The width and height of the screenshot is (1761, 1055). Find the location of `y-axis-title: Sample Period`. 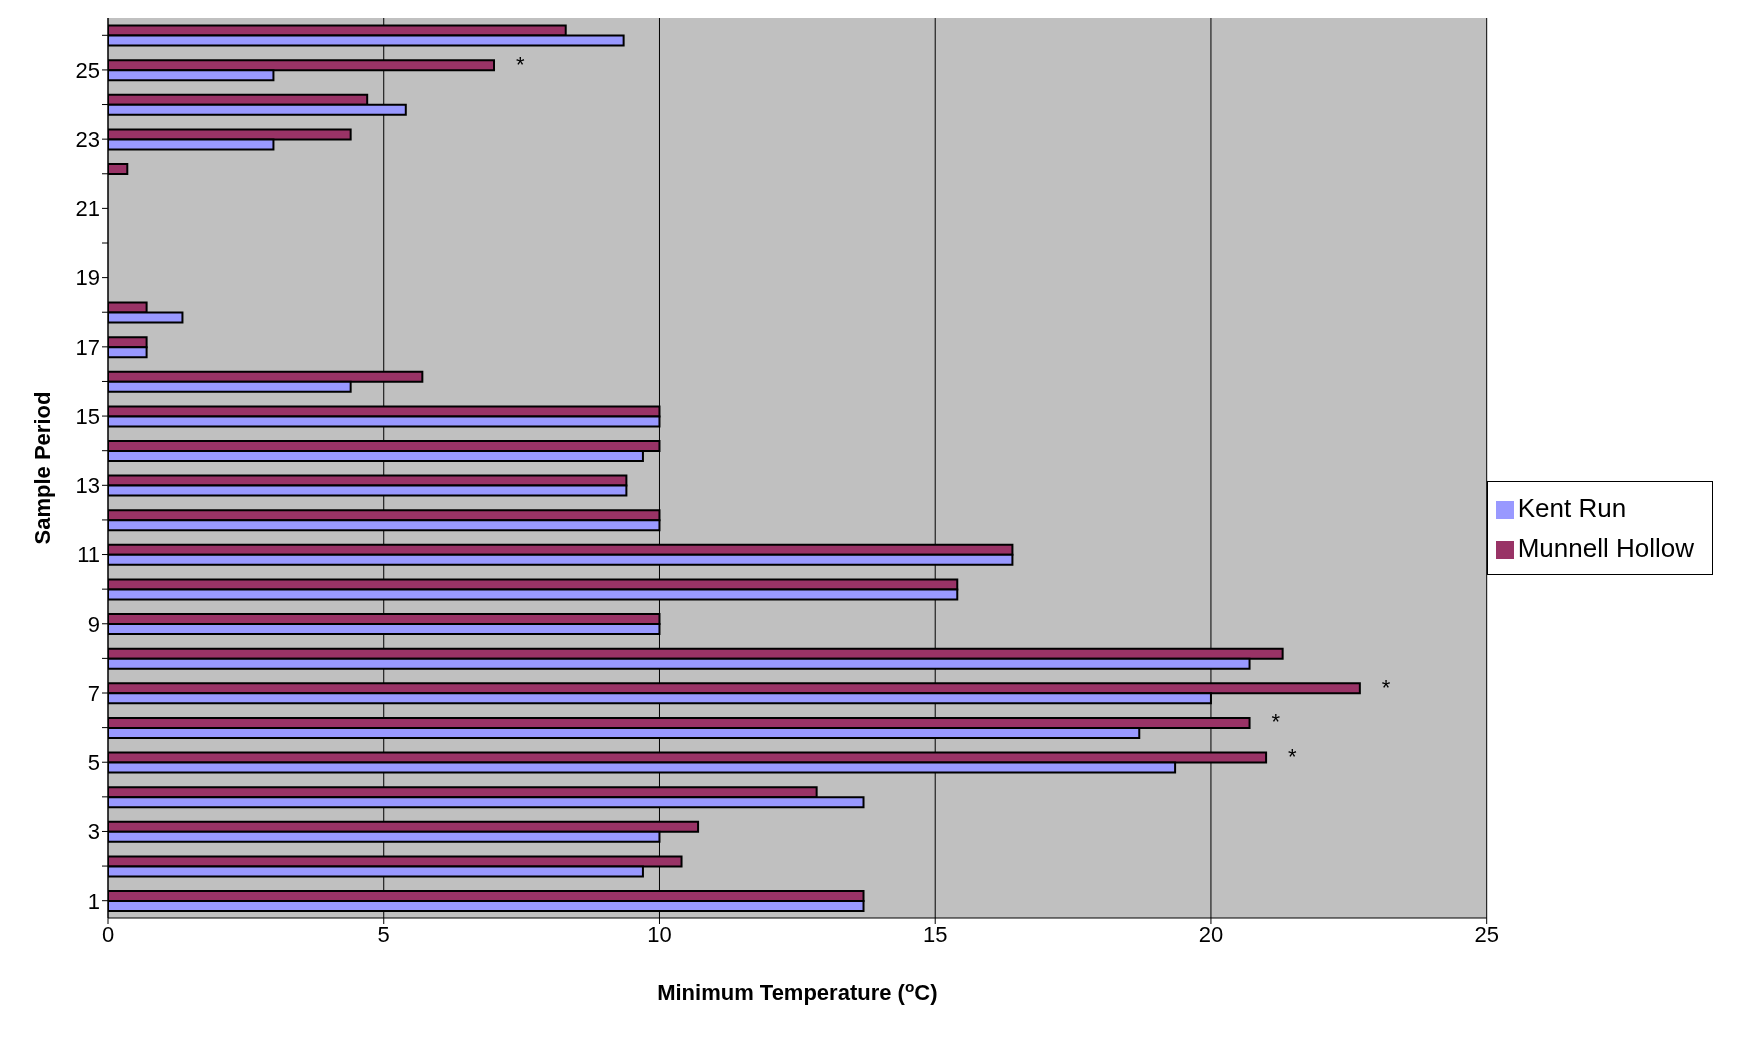

y-axis-title: Sample Period is located at coordinates (42, 468).